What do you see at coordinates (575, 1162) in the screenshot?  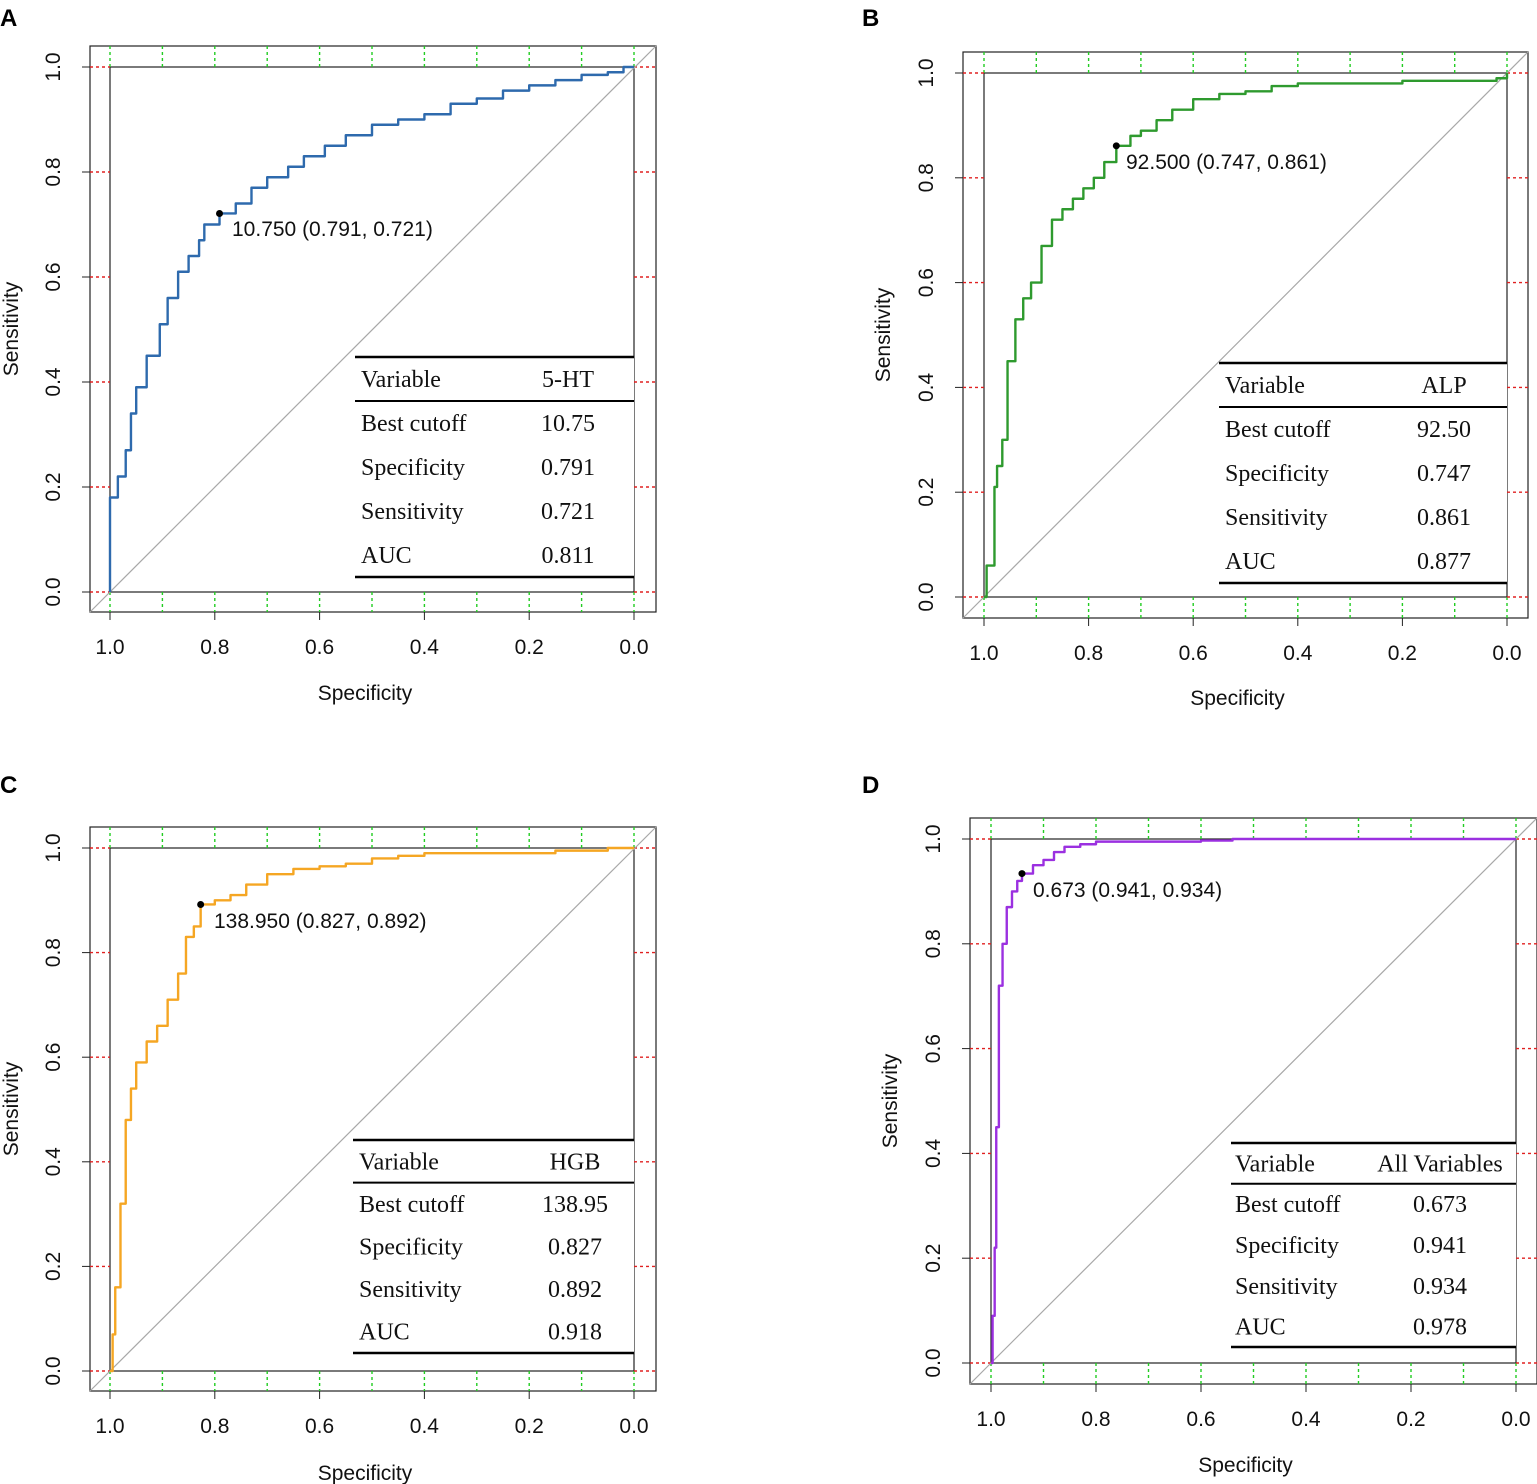 I see `table-header-value: HGB` at bounding box center [575, 1162].